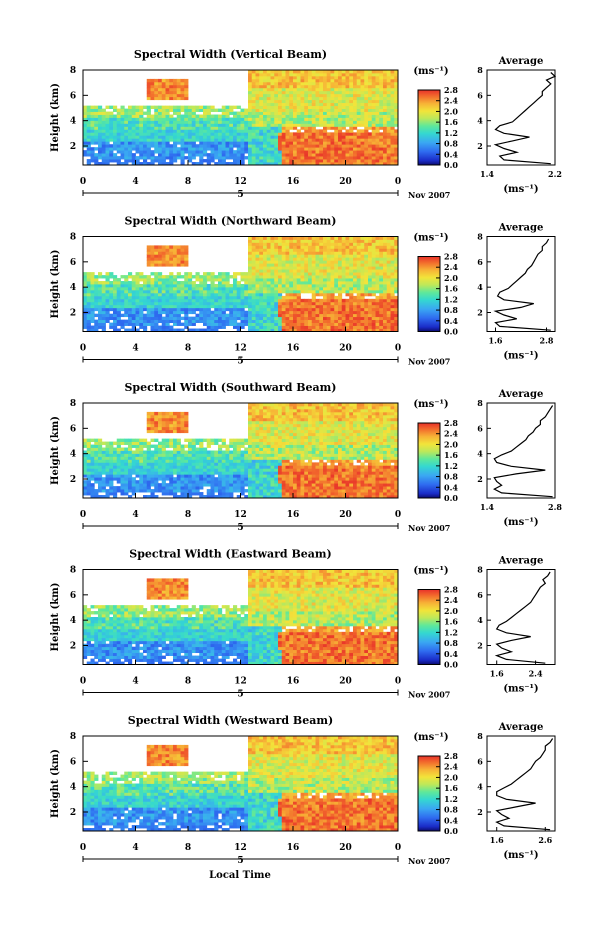 The image size is (613, 929). What do you see at coordinates (521, 61) in the screenshot?
I see `profile-title: Average` at bounding box center [521, 61].